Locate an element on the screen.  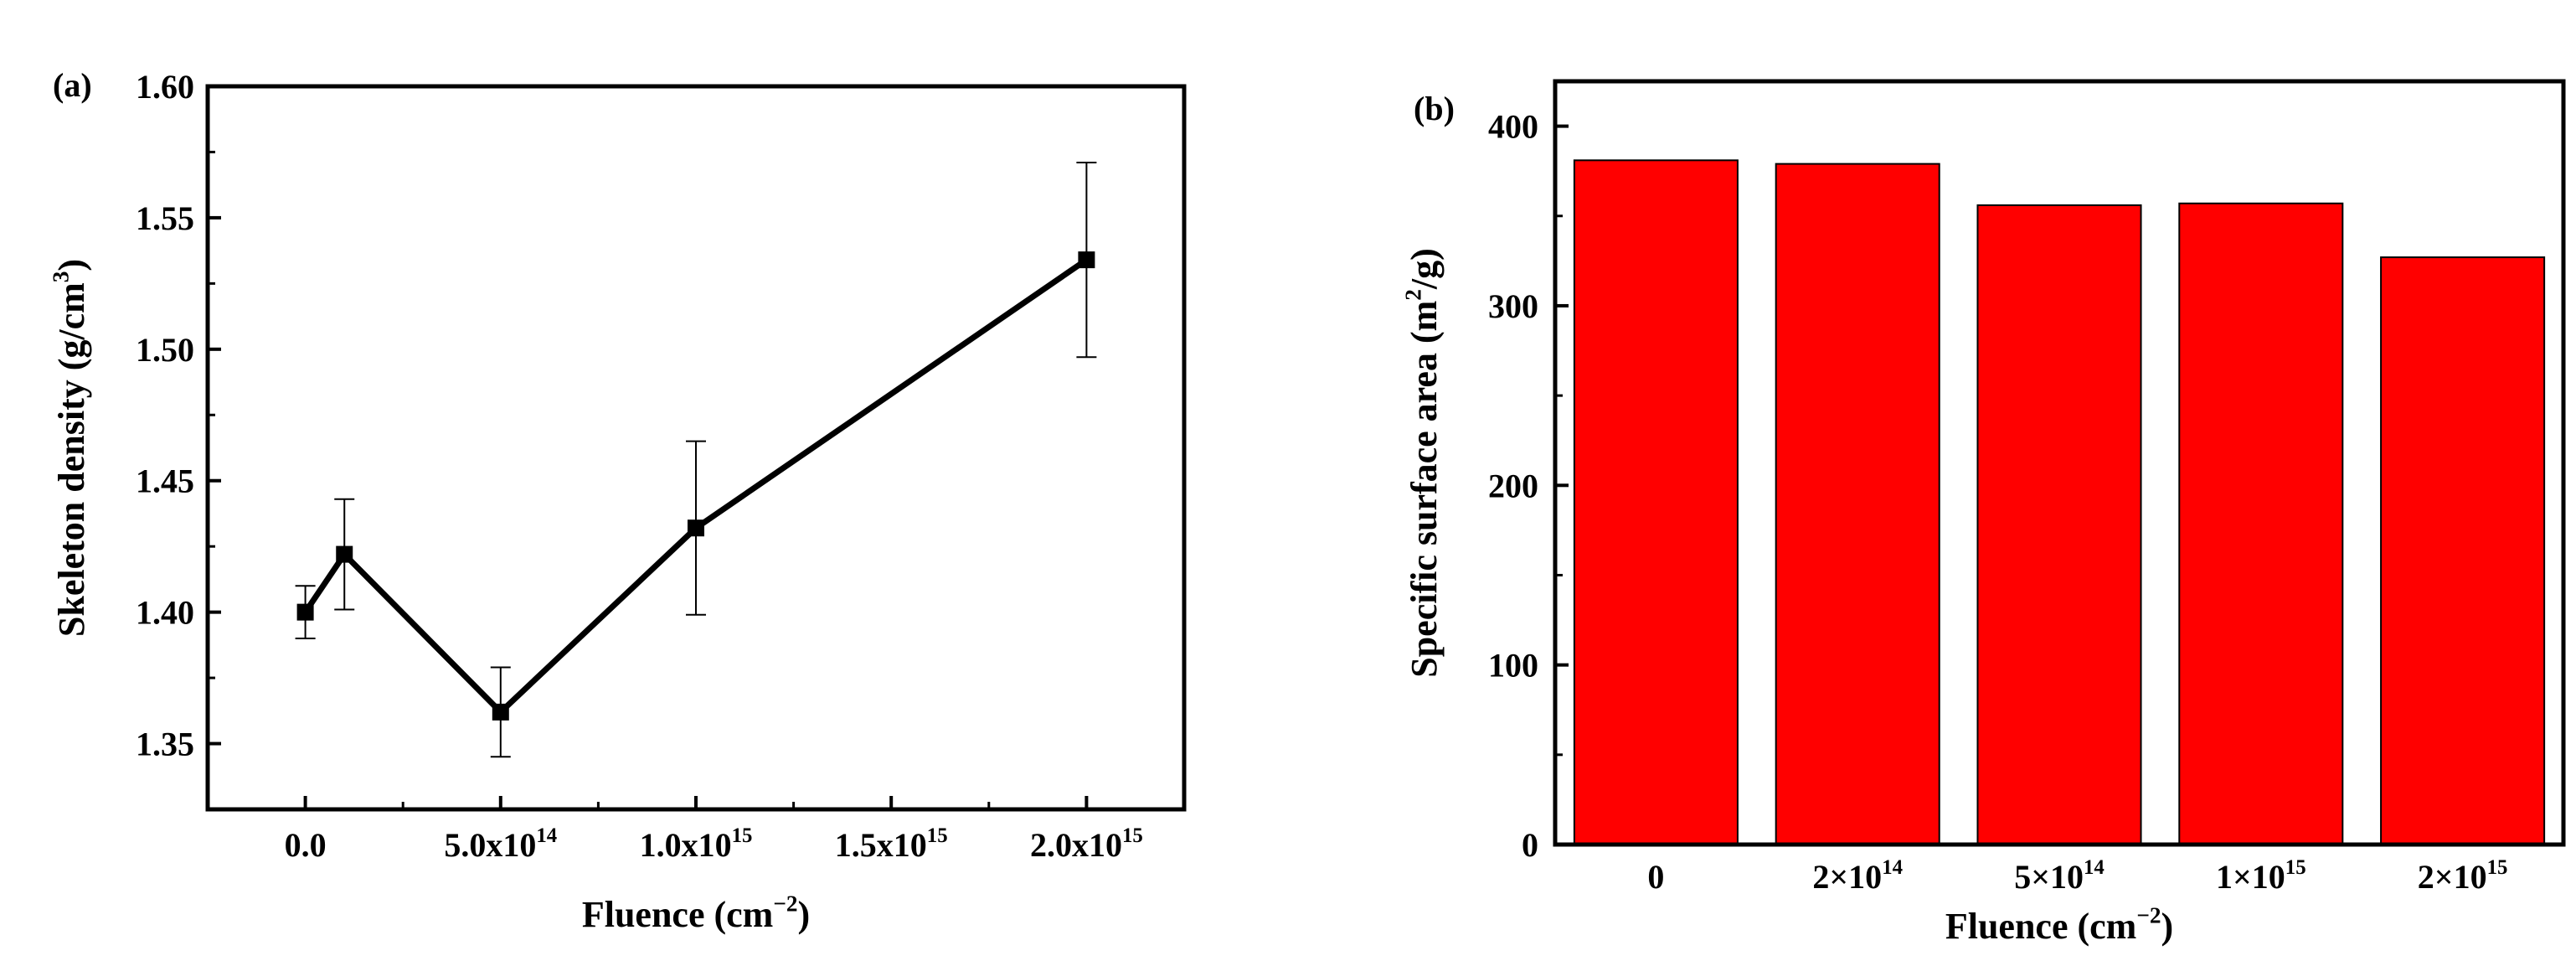
x-tick-label-base: 2.0x10 is located at coordinates (1076, 845).